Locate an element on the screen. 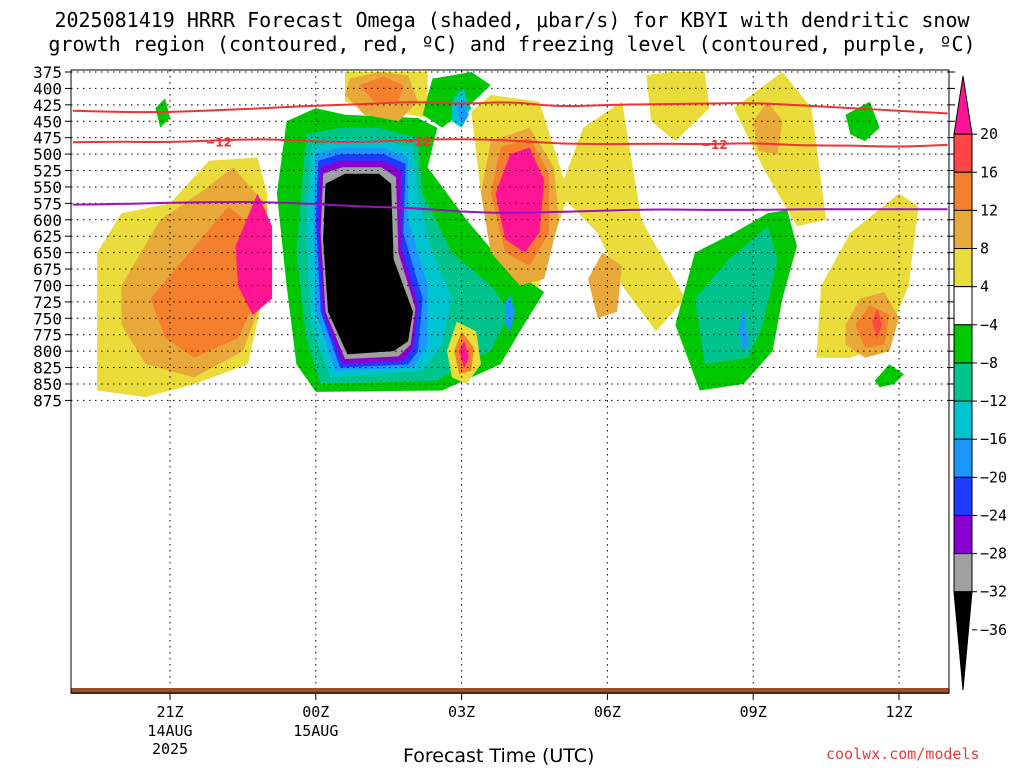 The height and width of the screenshot is (768, 1024). x-tick-label: 00Z is located at coordinates (315, 712).